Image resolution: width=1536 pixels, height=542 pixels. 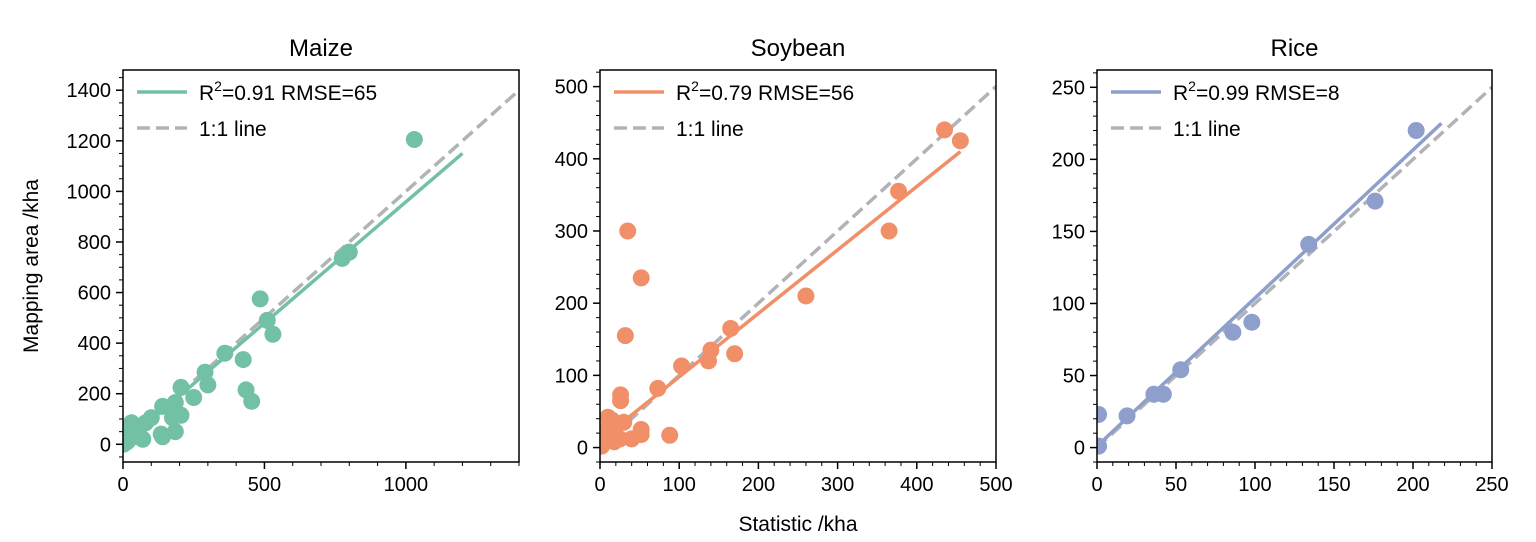 I want to click on x-tick-label: 50, so click(x=1176, y=485).